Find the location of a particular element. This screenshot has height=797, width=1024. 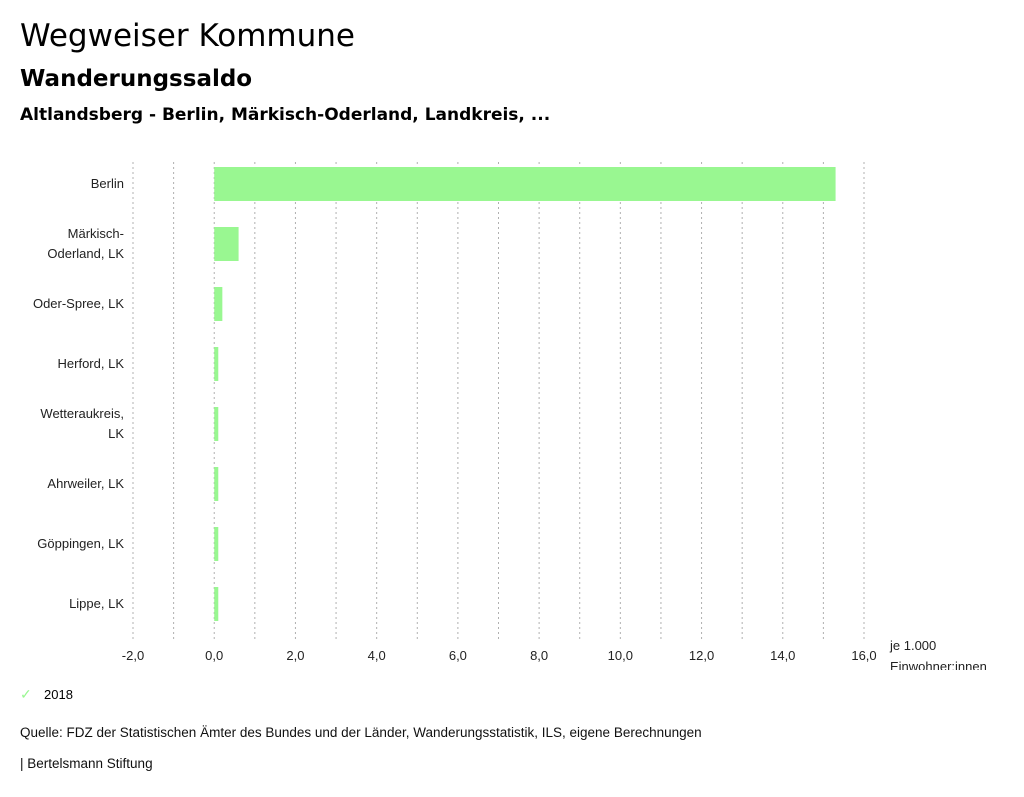

x-tick-label: -2,0 is located at coordinates (133, 655).